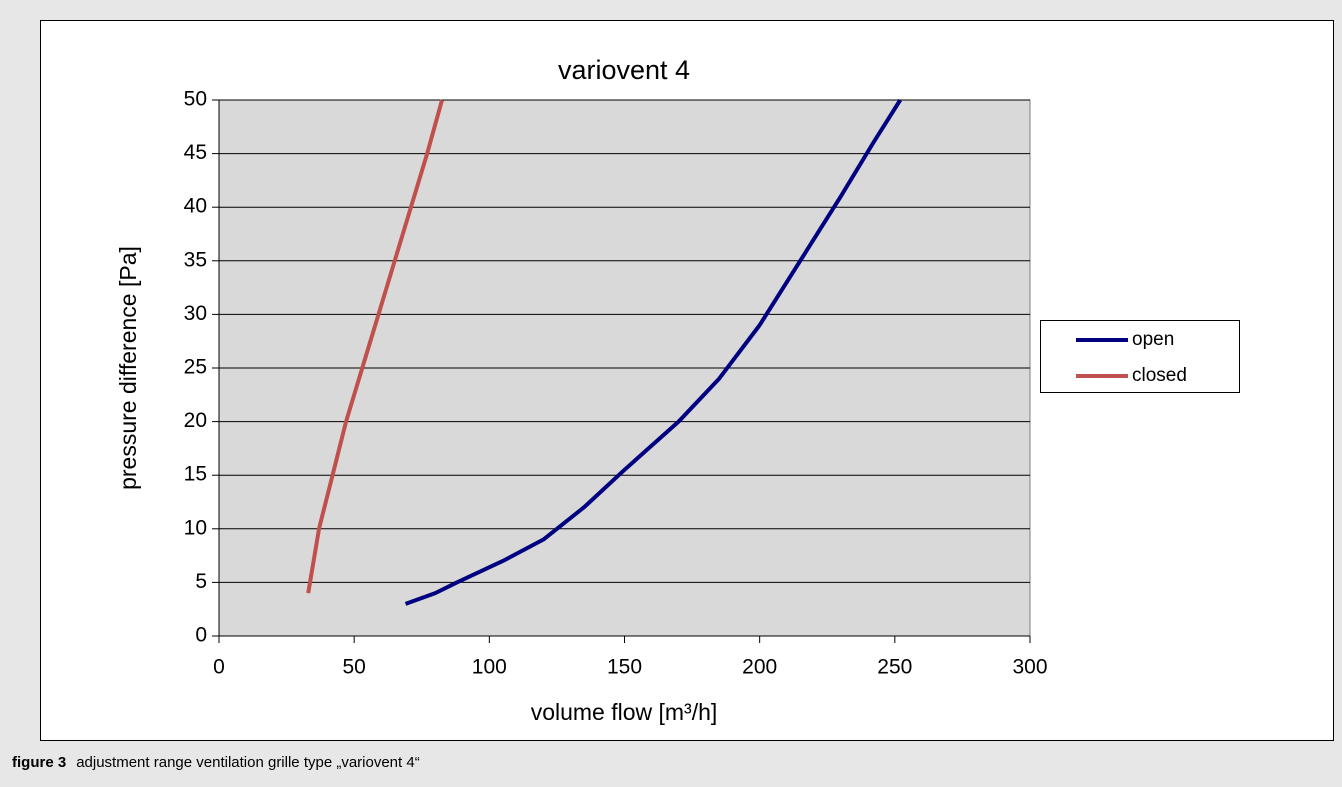 This screenshot has width=1342, height=787. Describe the element at coordinates (894, 667) in the screenshot. I see `x-tick-label: 250` at that location.